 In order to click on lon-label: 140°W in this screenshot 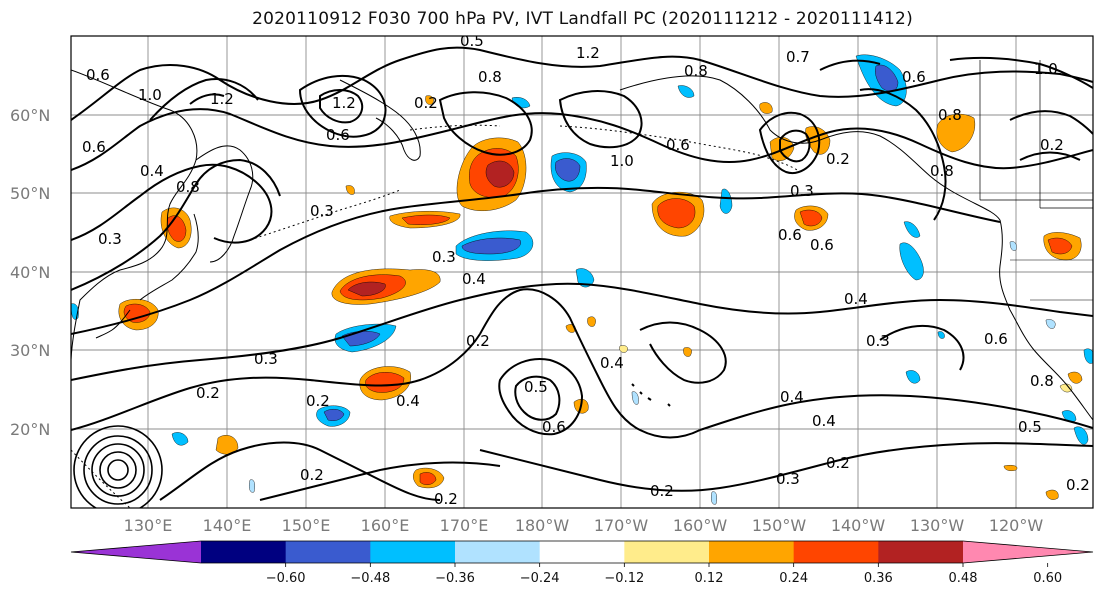, I will do `click(858, 525)`.